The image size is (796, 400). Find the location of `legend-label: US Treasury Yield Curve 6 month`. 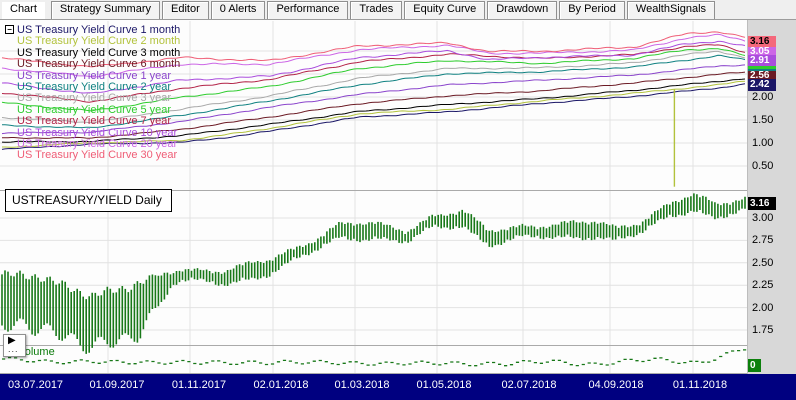

legend-label: US Treasury Yield Curve 6 month is located at coordinates (99, 64).